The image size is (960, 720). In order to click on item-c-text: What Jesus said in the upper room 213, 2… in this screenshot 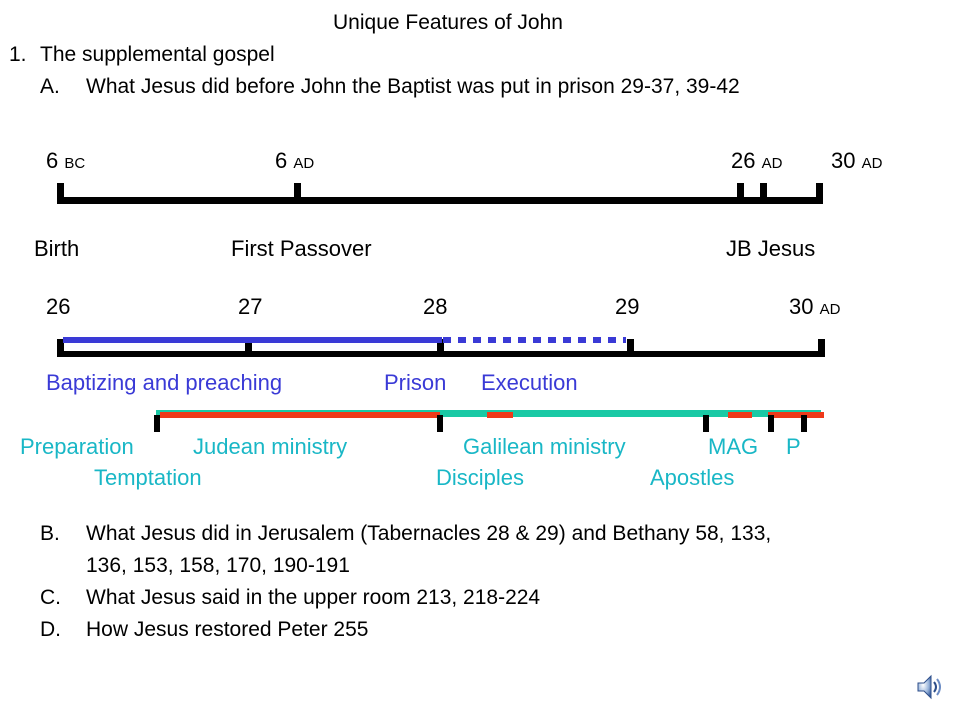, I will do `click(313, 597)`.